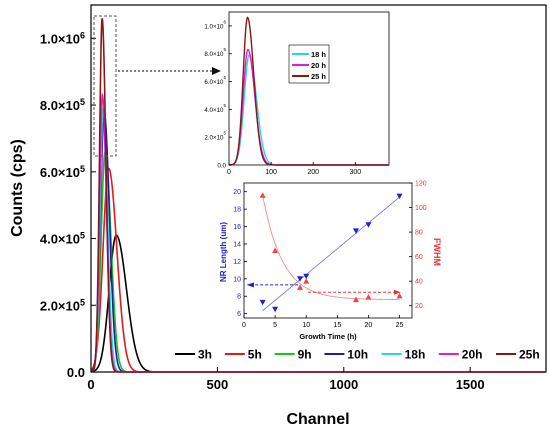 The image size is (550, 433). Describe the element at coordinates (309, 64) in the screenshot. I see `inset-spectra-legend: 18 h 20 h 25 h` at that location.